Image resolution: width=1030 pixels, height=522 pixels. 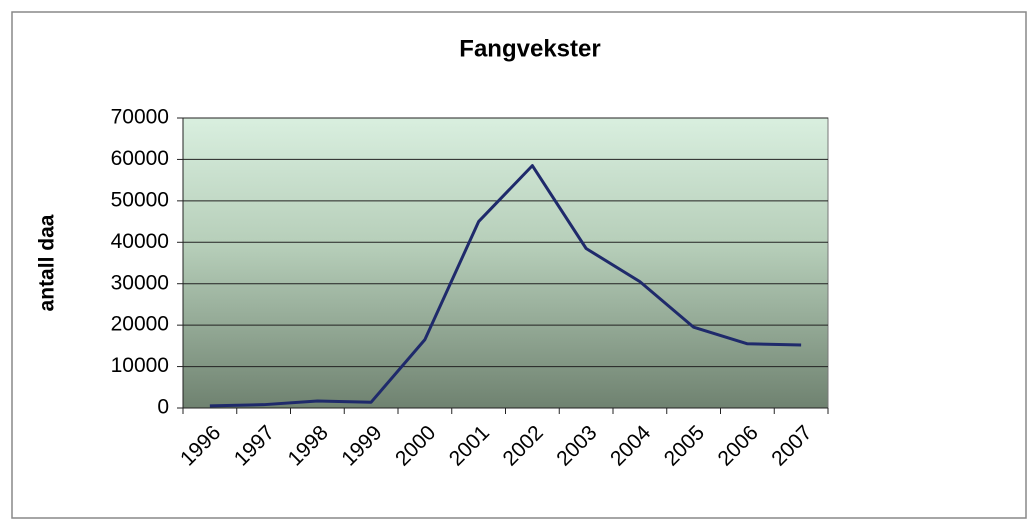 What do you see at coordinates (140, 158) in the screenshot?
I see `y-tick-label: 60000` at bounding box center [140, 158].